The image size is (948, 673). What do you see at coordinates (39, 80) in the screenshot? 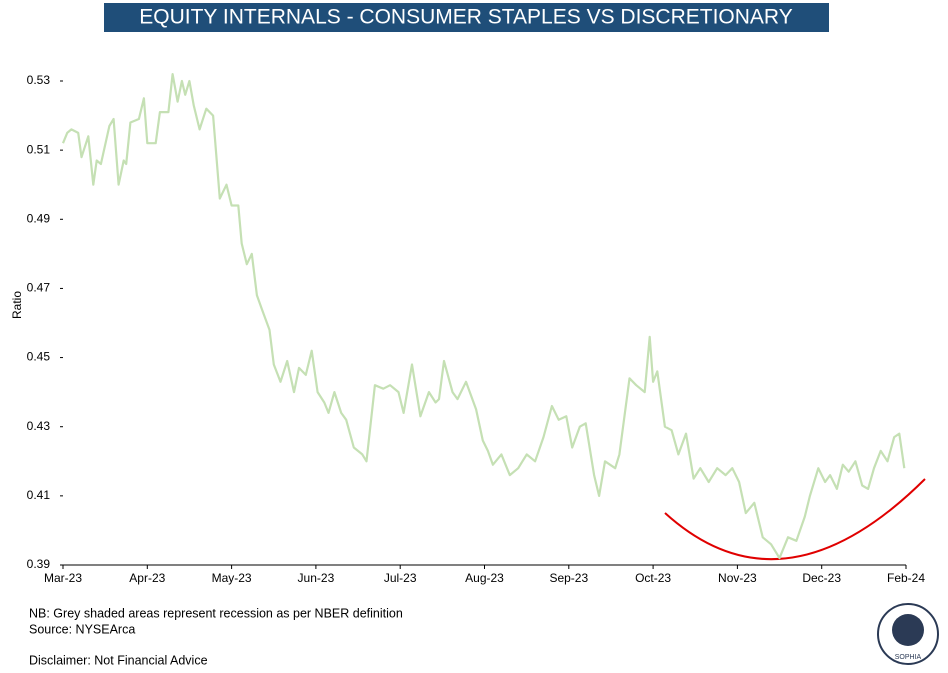
I see `y-tick-label: 0.53` at bounding box center [39, 80].